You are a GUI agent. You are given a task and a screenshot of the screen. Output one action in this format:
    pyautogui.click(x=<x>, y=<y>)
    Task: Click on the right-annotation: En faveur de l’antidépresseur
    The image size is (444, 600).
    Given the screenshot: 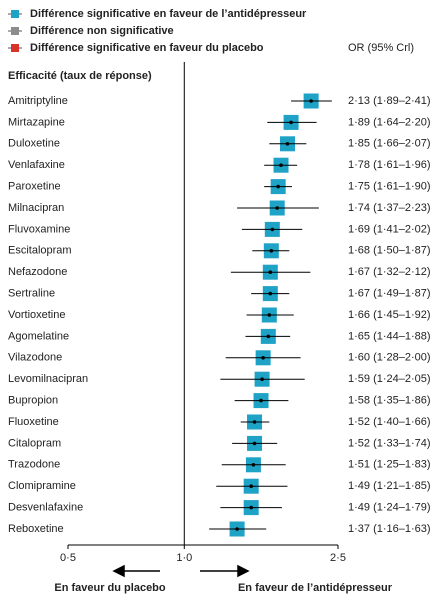 What is the action you would take?
    pyautogui.click(x=315, y=588)
    